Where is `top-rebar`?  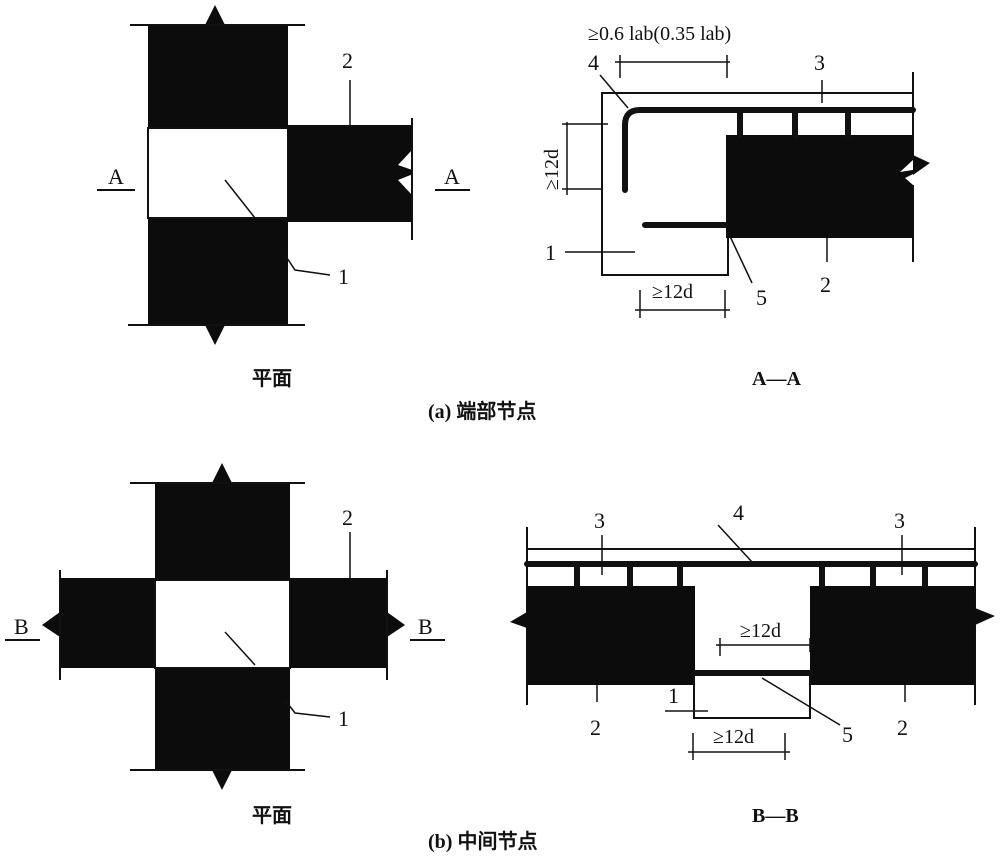 top-rebar is located at coordinates (769, 150).